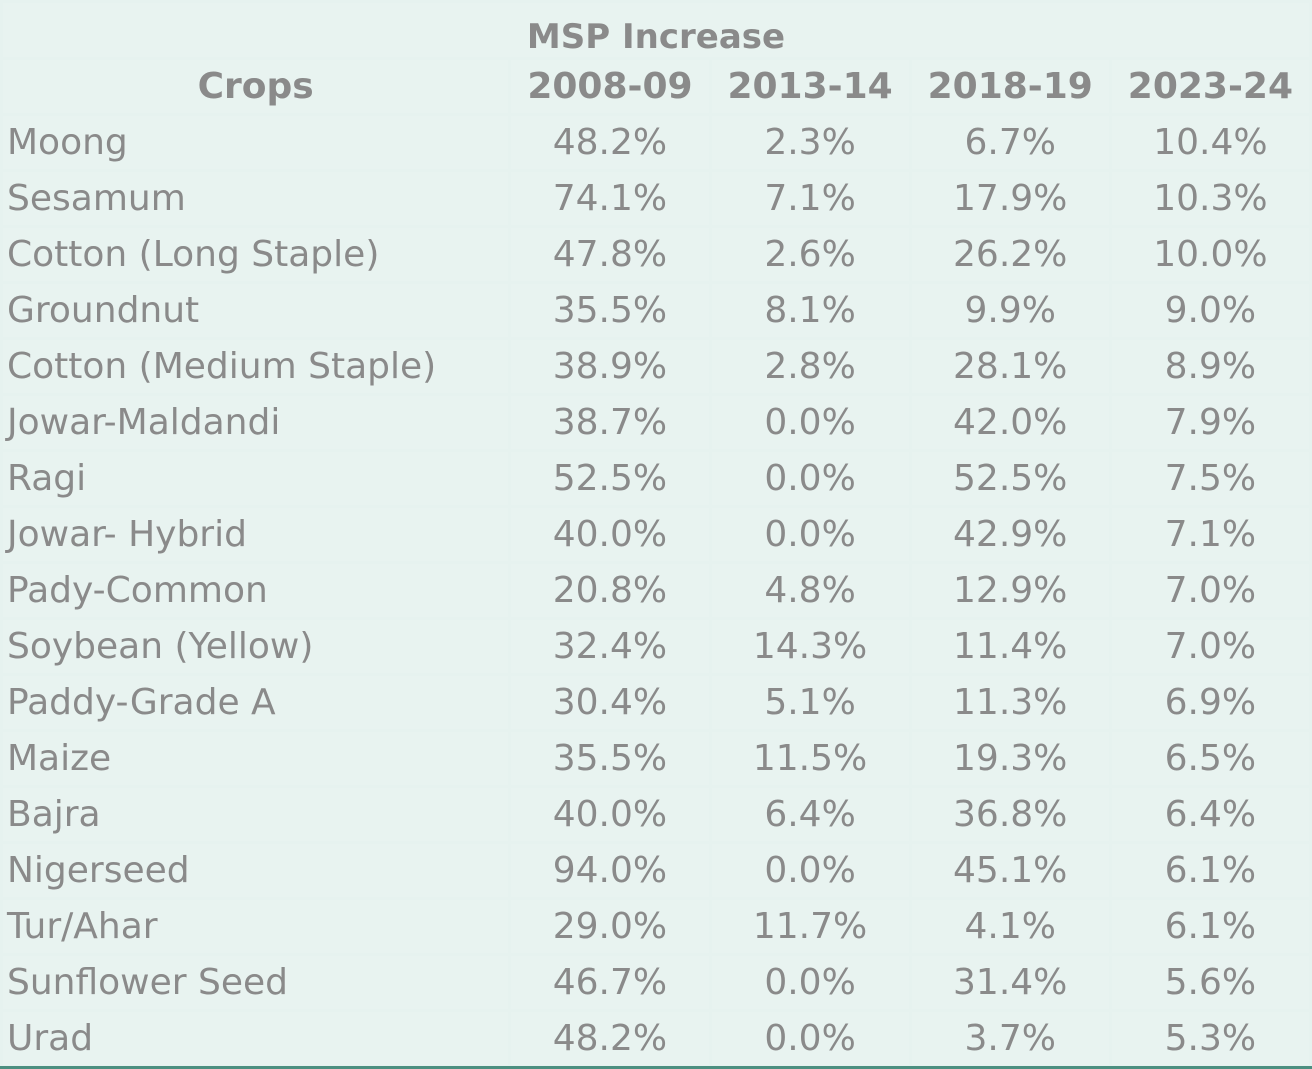  What do you see at coordinates (610, 926) in the screenshot?
I see `msp-value-cell: 29.0%` at bounding box center [610, 926].